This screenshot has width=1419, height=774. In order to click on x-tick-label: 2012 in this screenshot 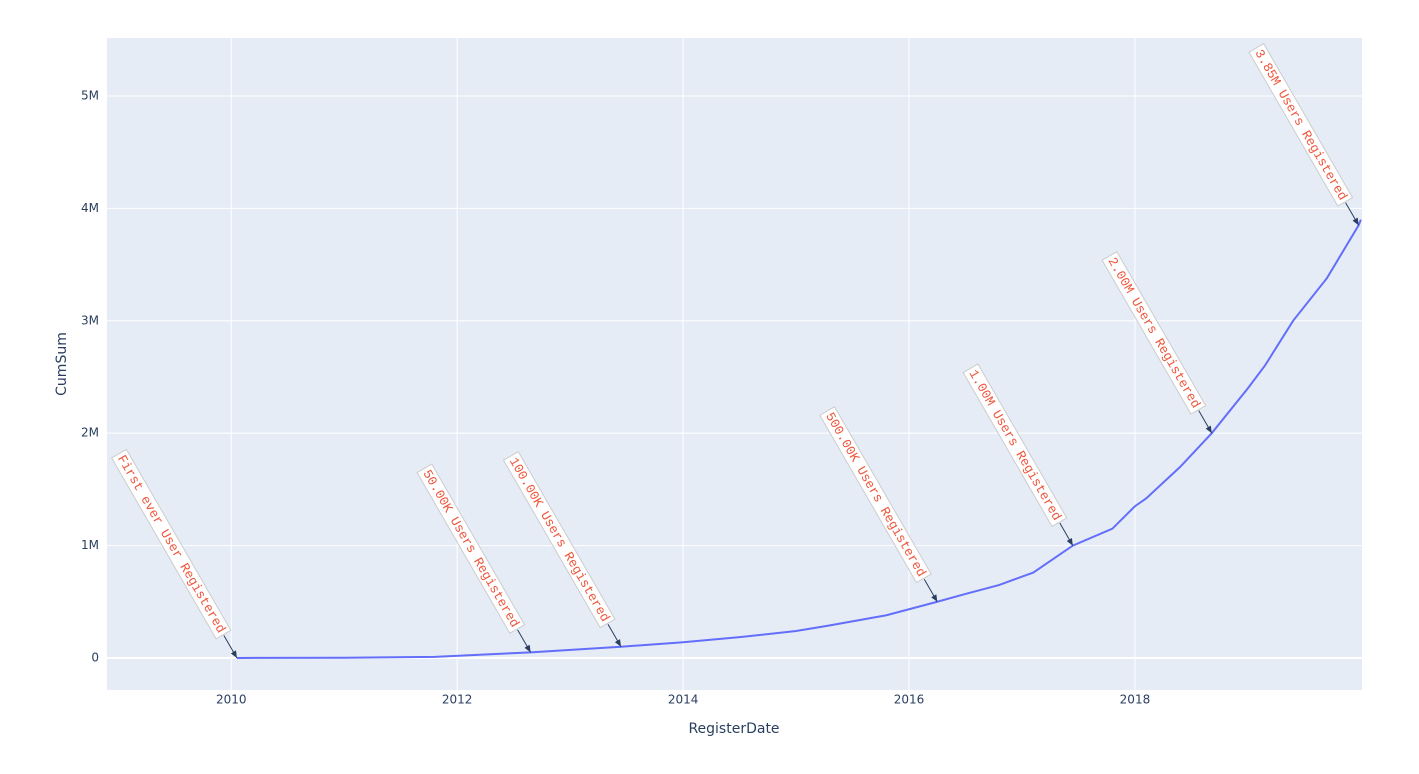, I will do `click(457, 700)`.